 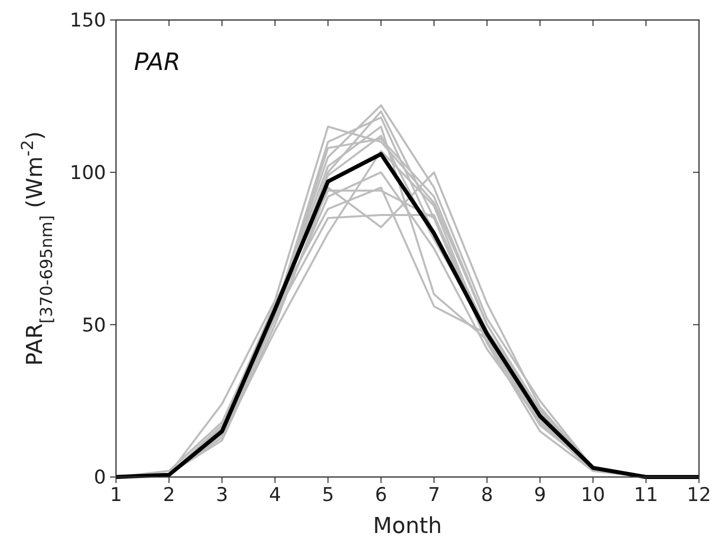 I want to click on x-tick-label: 5, so click(x=328, y=495).